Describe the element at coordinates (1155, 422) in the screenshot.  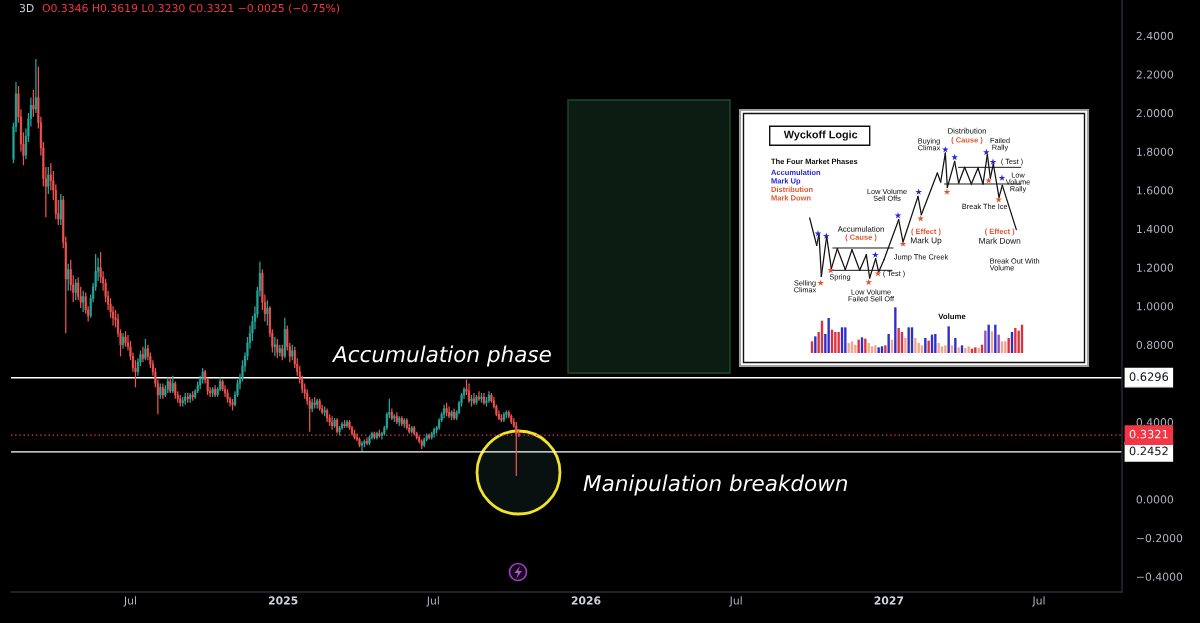
I see `y-tick-label: 0.4000` at that location.